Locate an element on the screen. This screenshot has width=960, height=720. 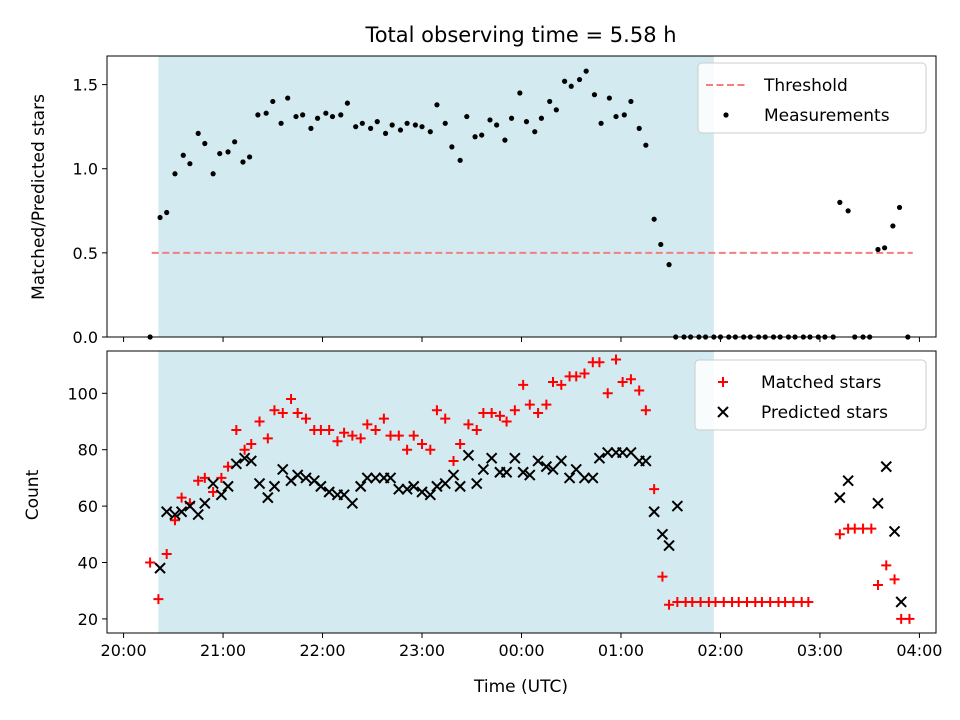
x-tick-label: 03:00 is located at coordinates (820, 650).